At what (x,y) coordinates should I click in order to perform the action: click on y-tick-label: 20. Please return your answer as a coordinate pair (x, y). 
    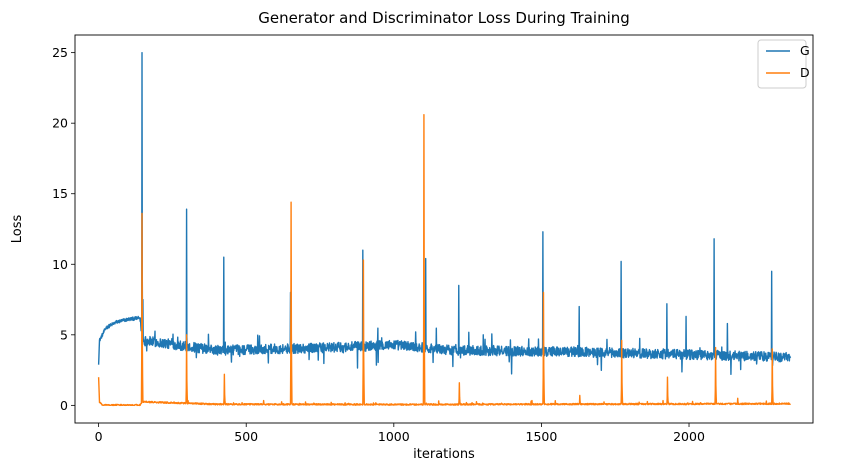
    Looking at the image, I should click on (60, 123).